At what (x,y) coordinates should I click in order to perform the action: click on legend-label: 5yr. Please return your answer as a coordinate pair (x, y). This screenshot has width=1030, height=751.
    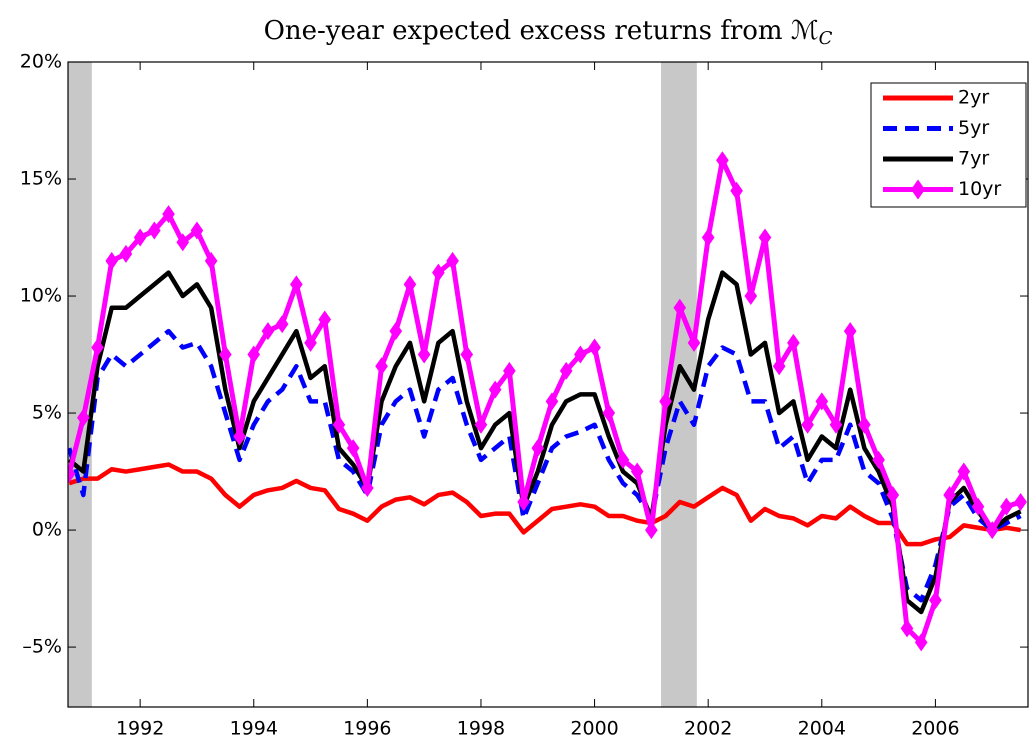
    Looking at the image, I should click on (973, 128).